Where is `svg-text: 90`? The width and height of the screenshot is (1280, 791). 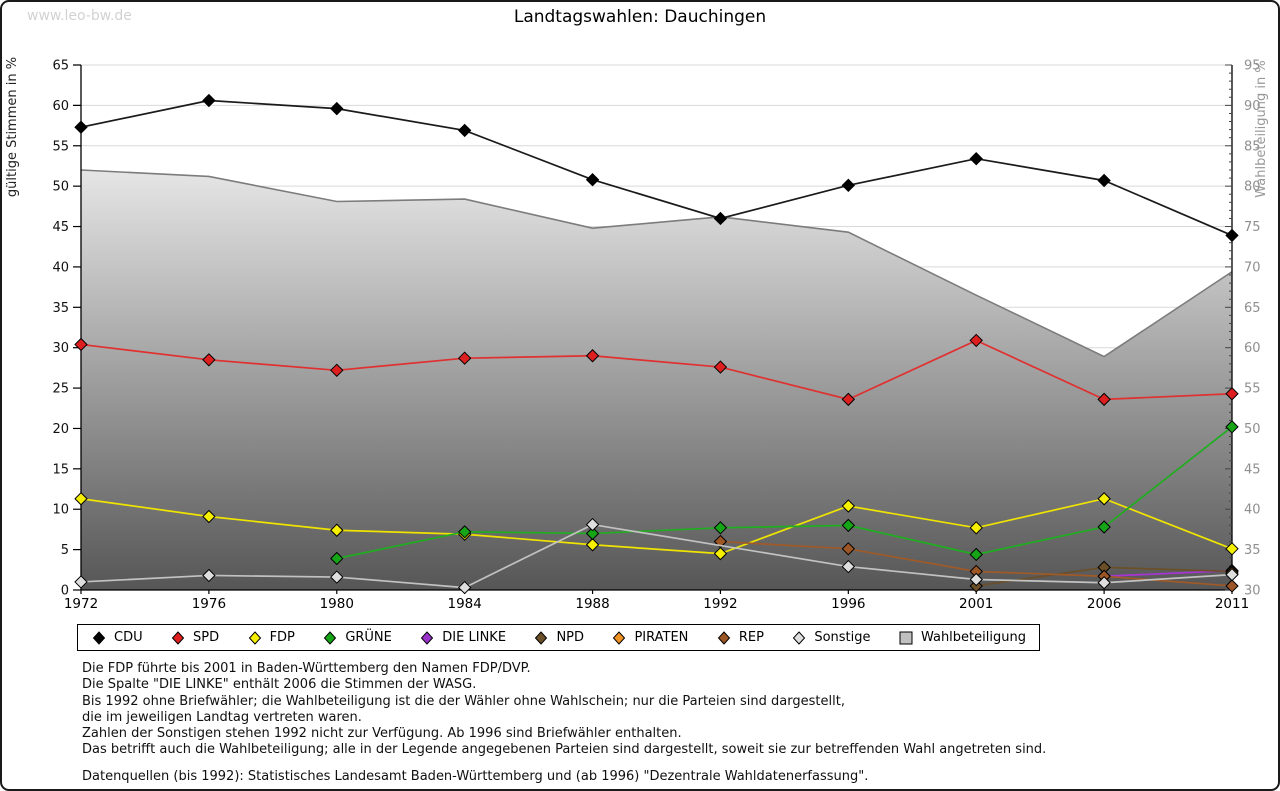
svg-text: 90 is located at coordinates (1252, 106).